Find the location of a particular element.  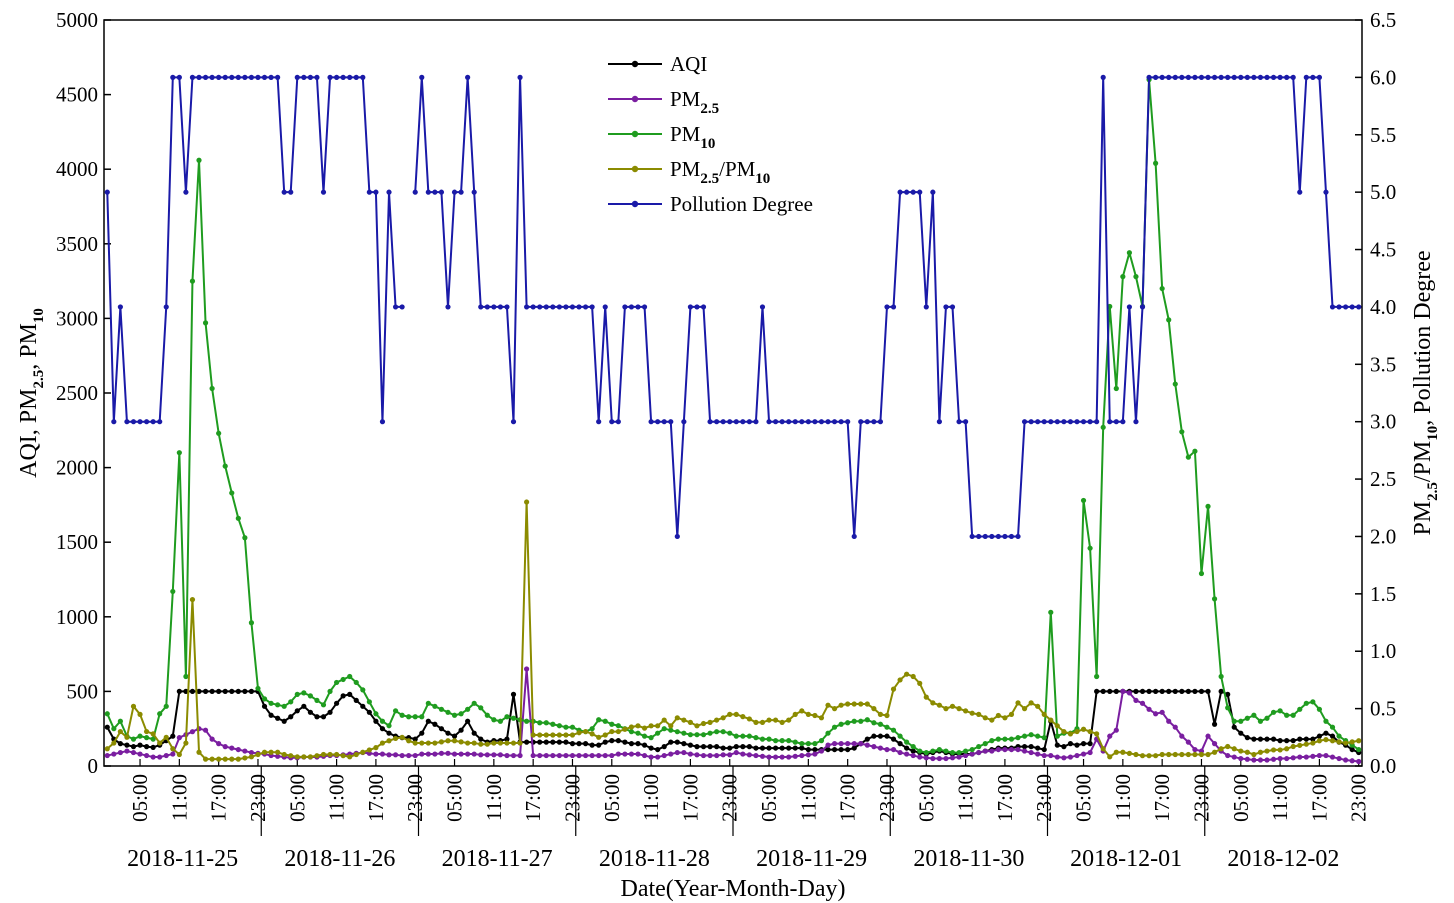

legend-swatch-marker is located at coordinates (635, 204).